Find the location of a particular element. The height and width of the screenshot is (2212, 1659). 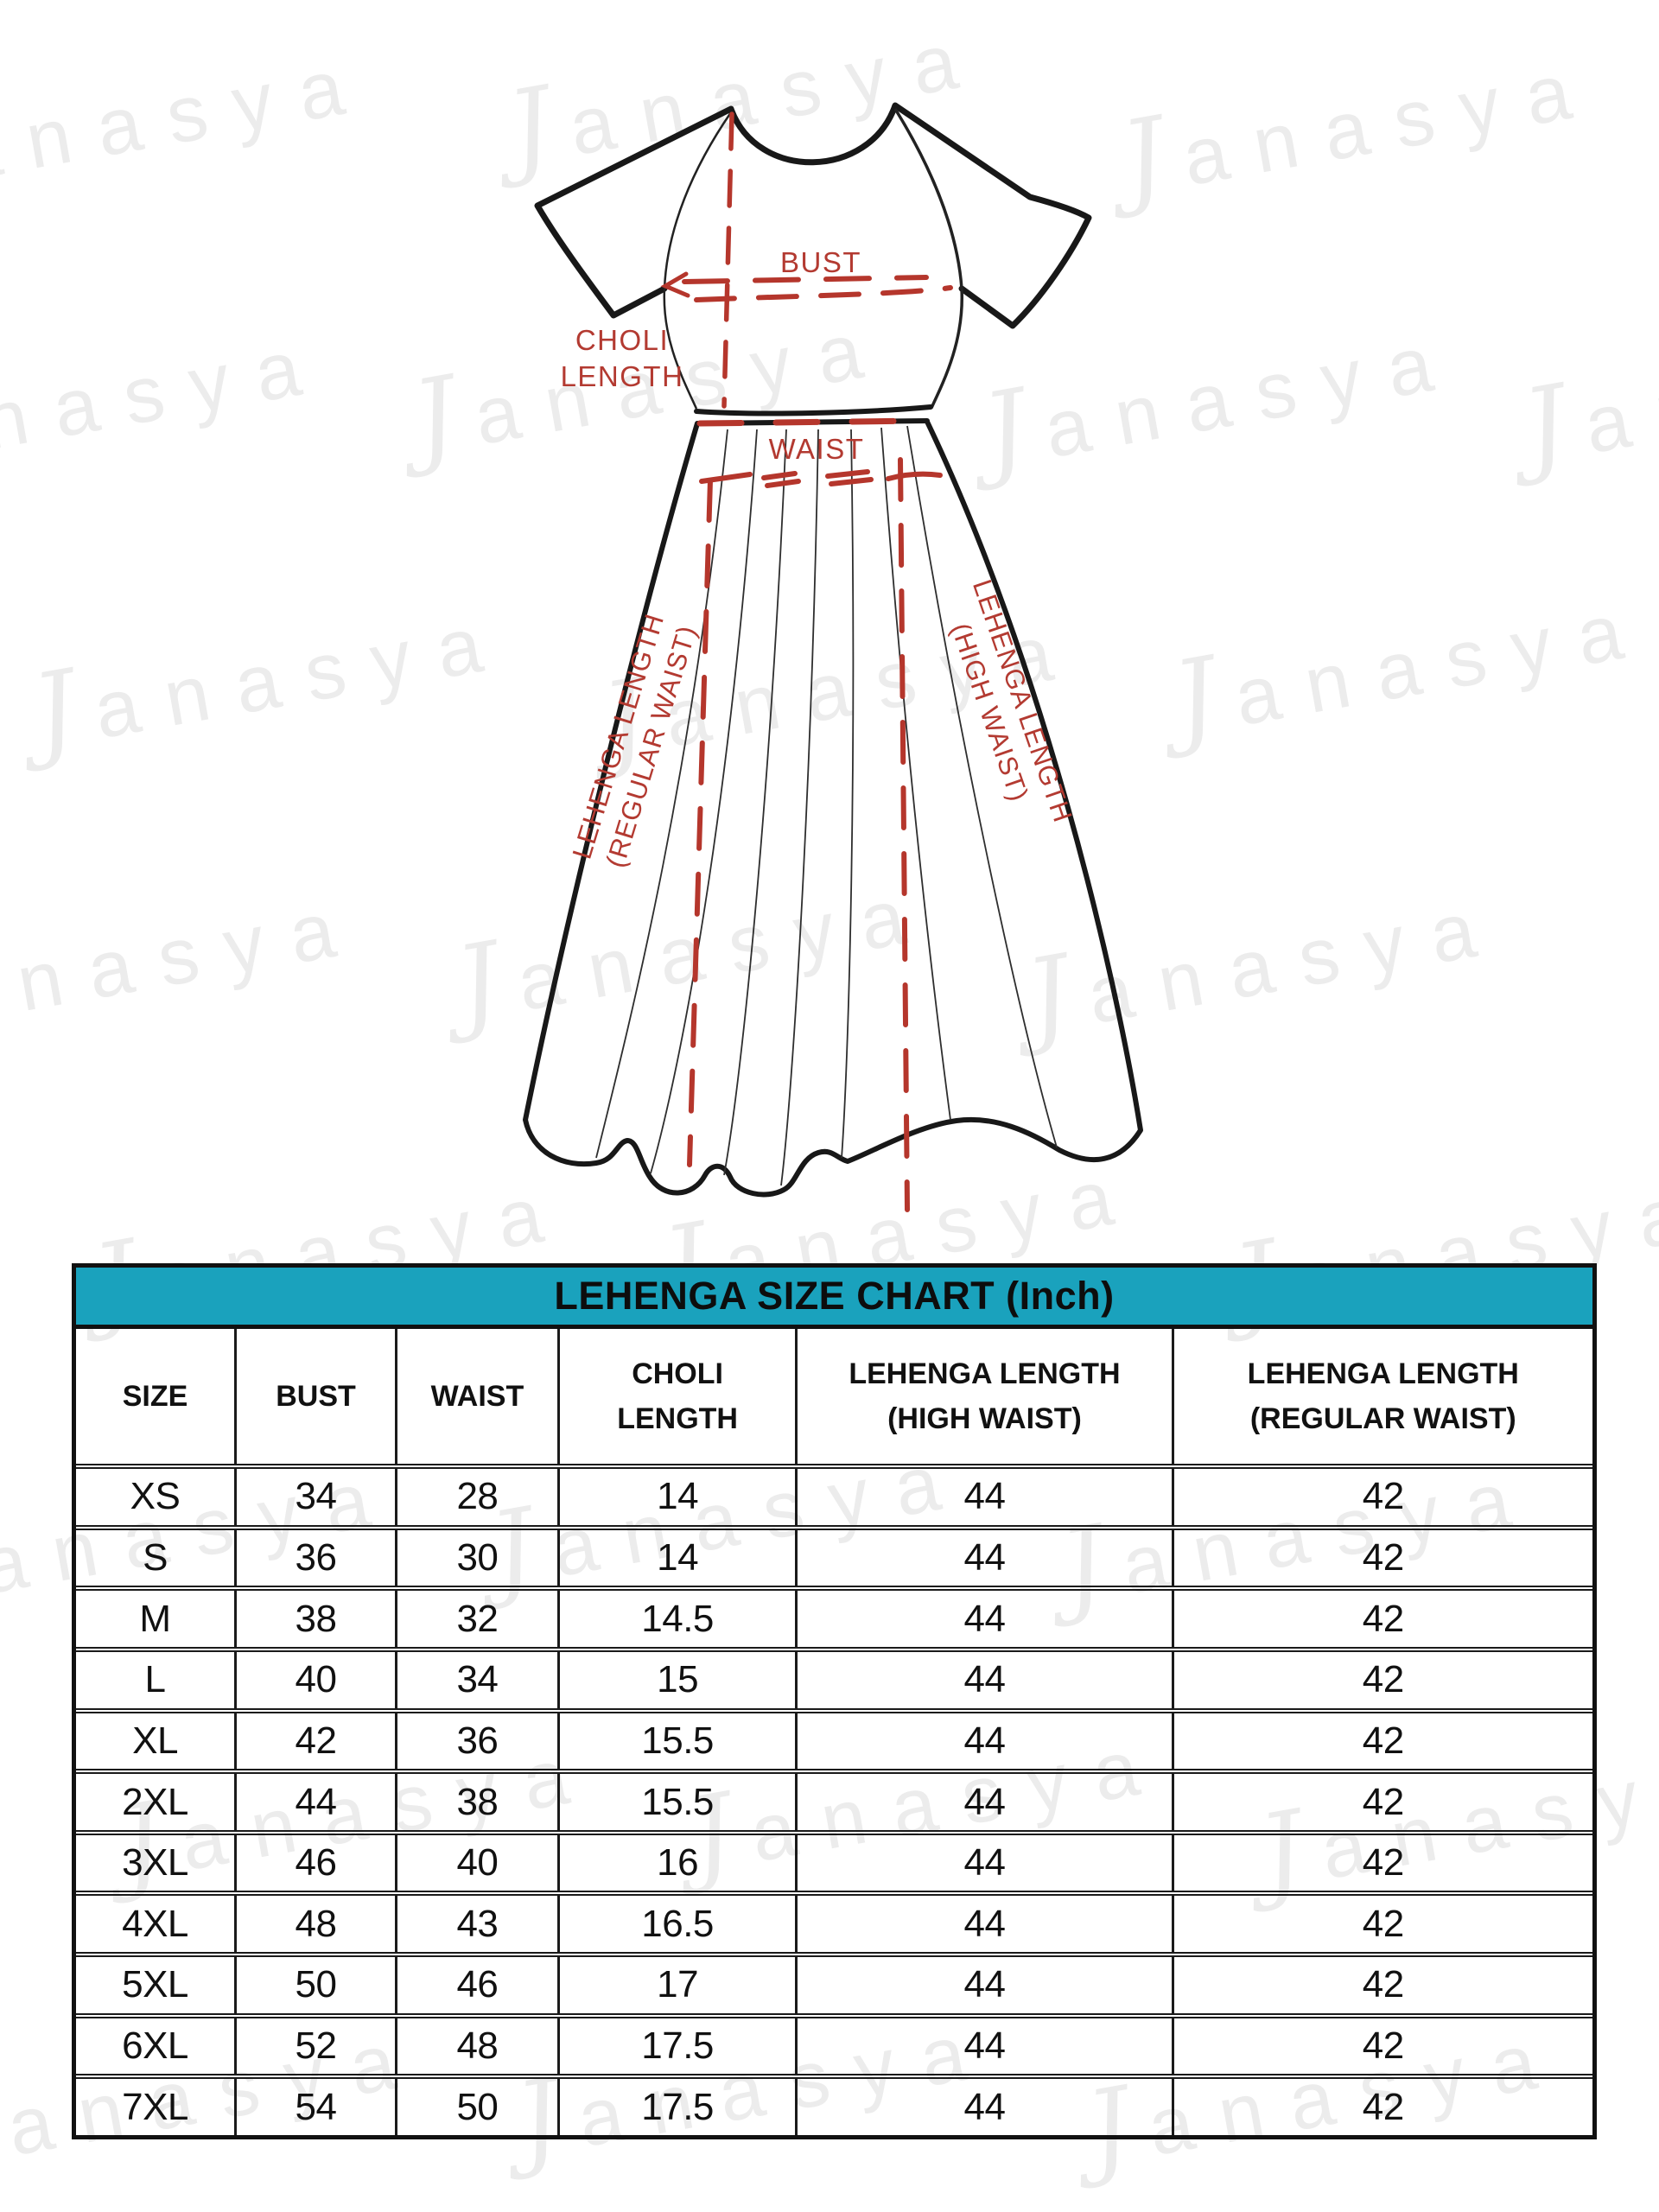

table-row: 2XL 44 38 15.5 44 42 is located at coordinates (834, 1800).